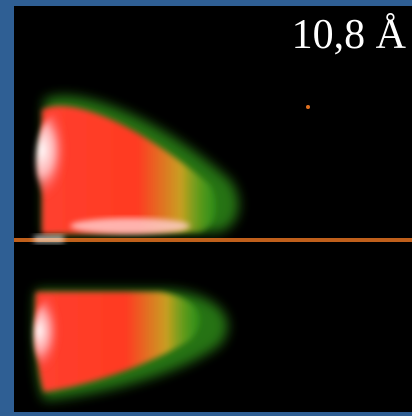 The height and width of the screenshot is (416, 412). Describe the element at coordinates (308, 107) in the screenshot. I see `speck` at that location.